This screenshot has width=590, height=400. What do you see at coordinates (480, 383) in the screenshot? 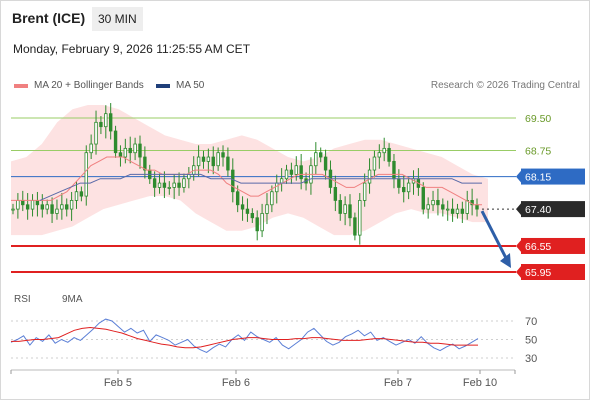
I see `x-tick-label: Feb 10` at bounding box center [480, 383].